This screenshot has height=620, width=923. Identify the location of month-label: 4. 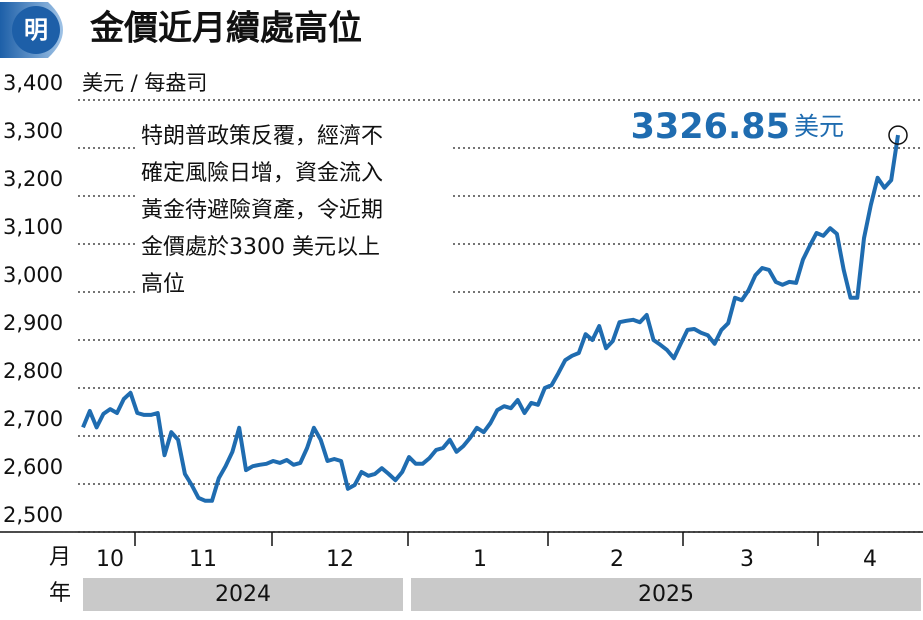
(870, 559).